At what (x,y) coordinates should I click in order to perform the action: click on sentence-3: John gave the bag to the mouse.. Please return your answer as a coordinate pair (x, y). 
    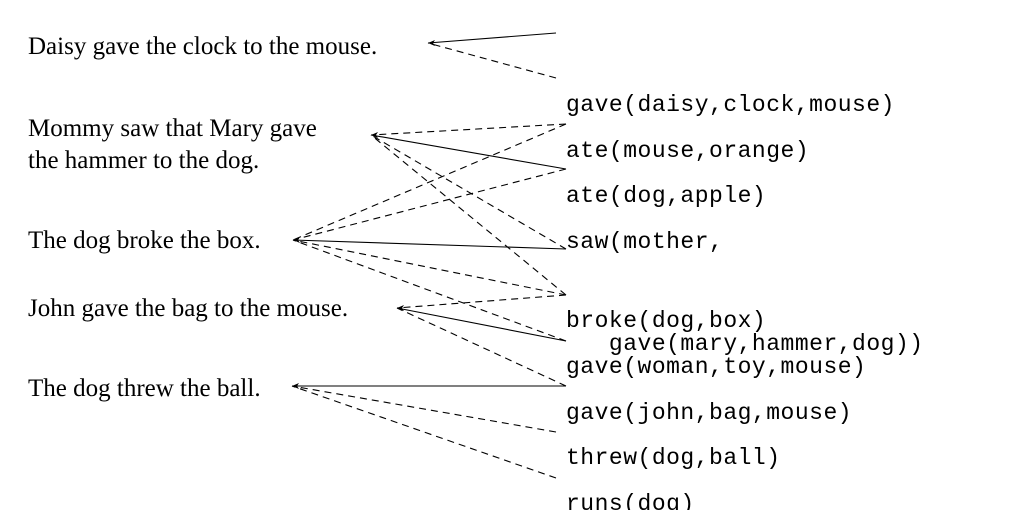
    Looking at the image, I should click on (188, 309).